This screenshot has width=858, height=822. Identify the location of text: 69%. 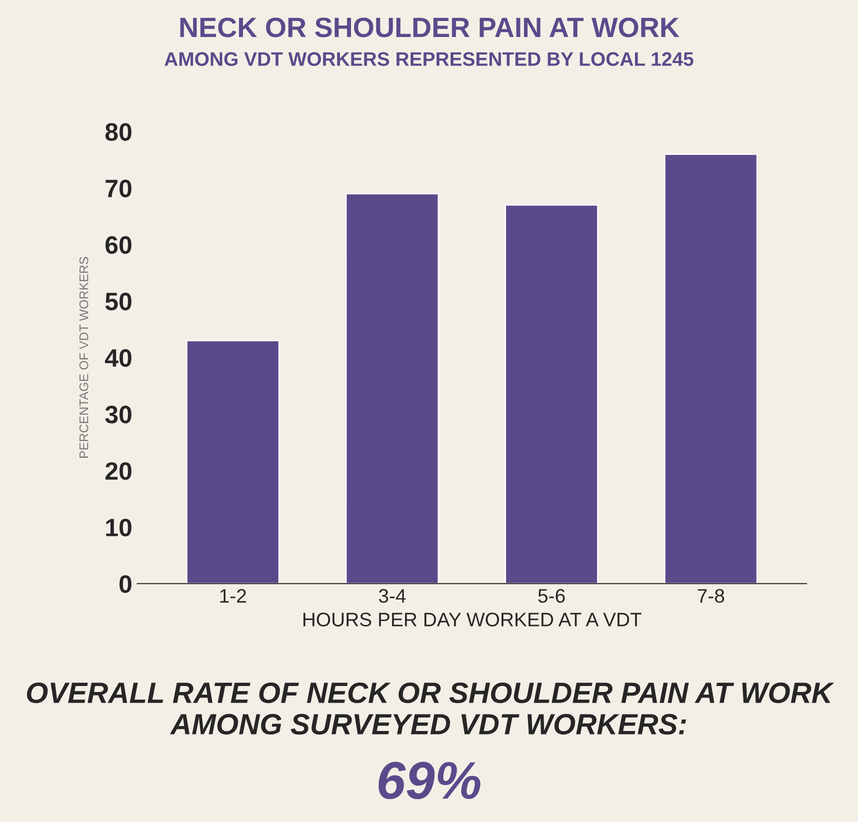
(429, 781).